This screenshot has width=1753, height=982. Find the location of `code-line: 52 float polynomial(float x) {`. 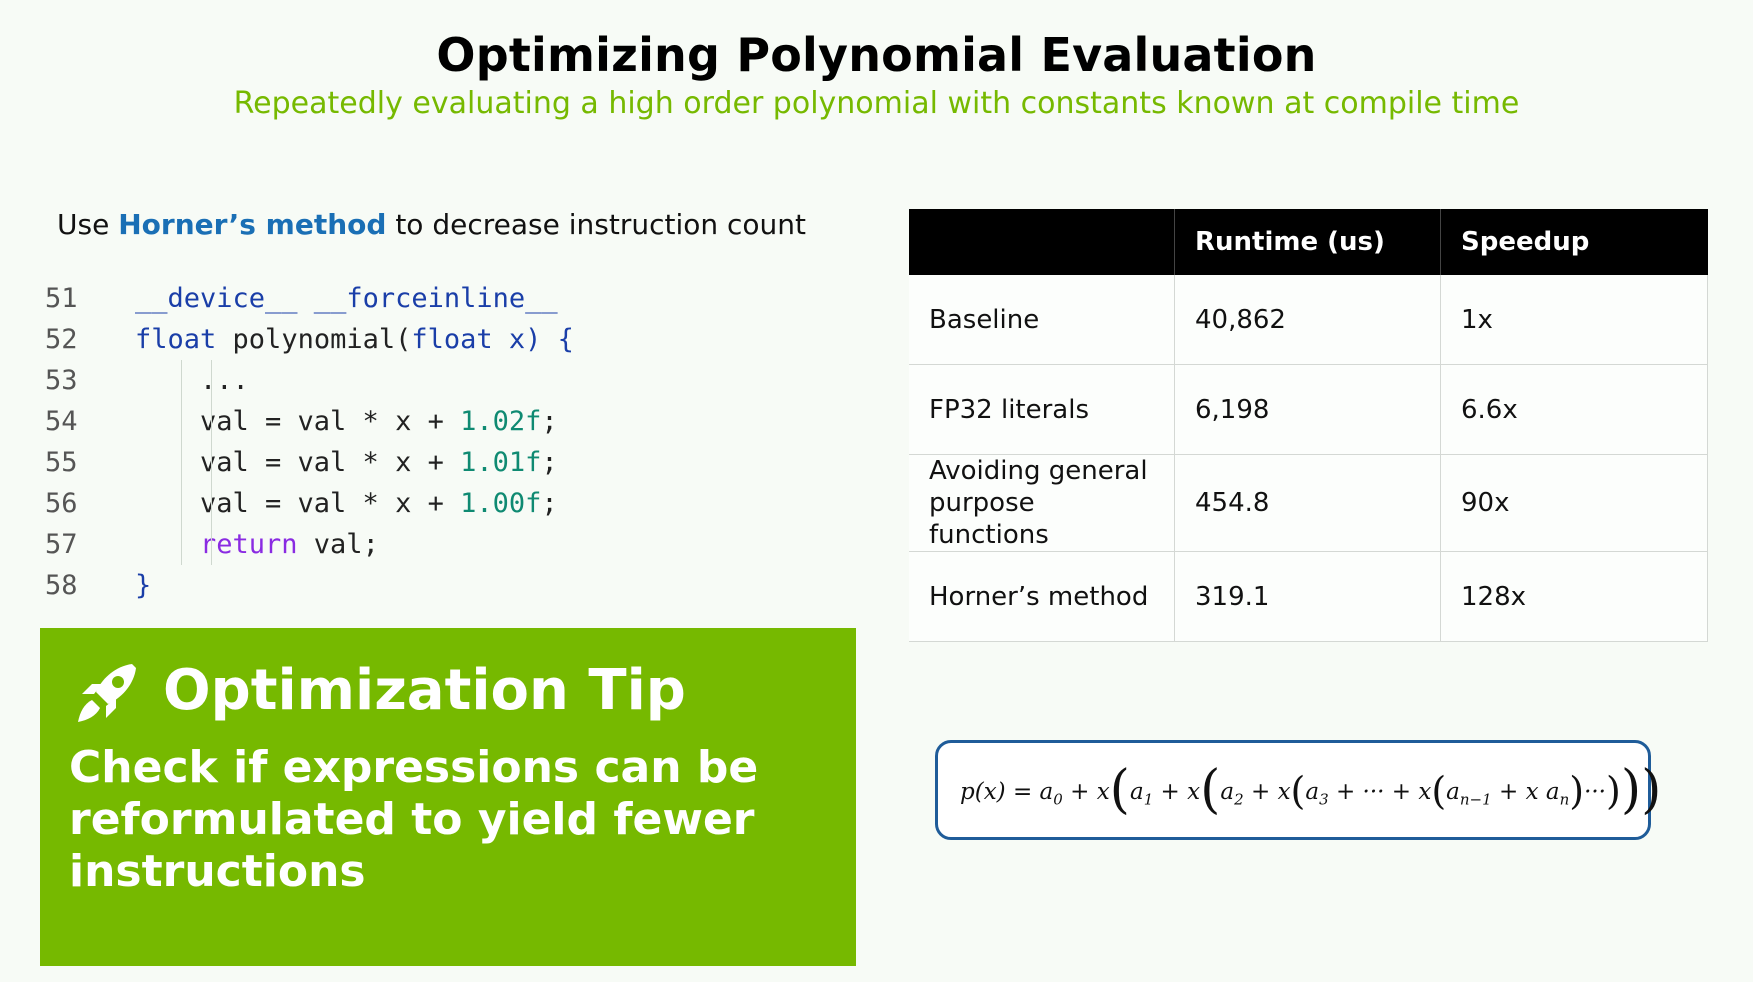

code-line: 52 float polynomial(float x) { is located at coordinates (445, 339).